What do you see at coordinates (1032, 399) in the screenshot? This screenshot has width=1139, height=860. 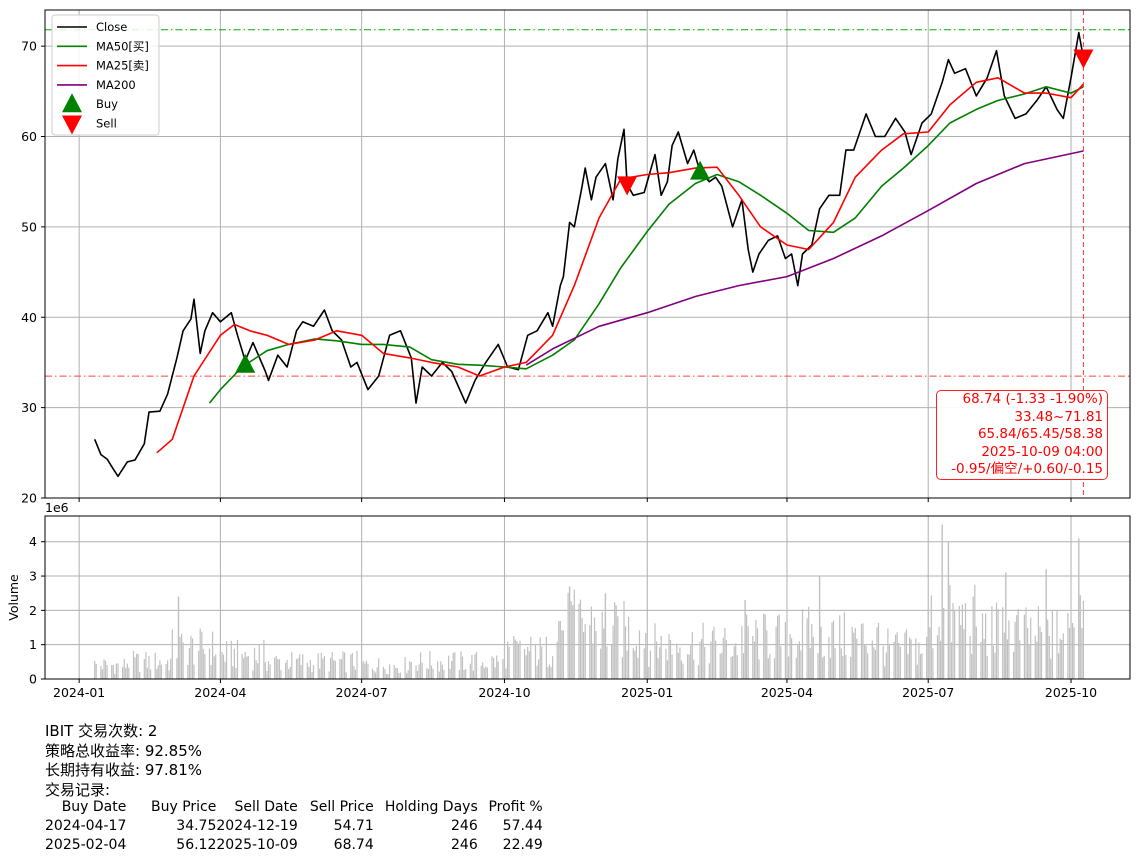 I see `info-line-price: 68.74 (-1.33 -1.90%)` at bounding box center [1032, 399].